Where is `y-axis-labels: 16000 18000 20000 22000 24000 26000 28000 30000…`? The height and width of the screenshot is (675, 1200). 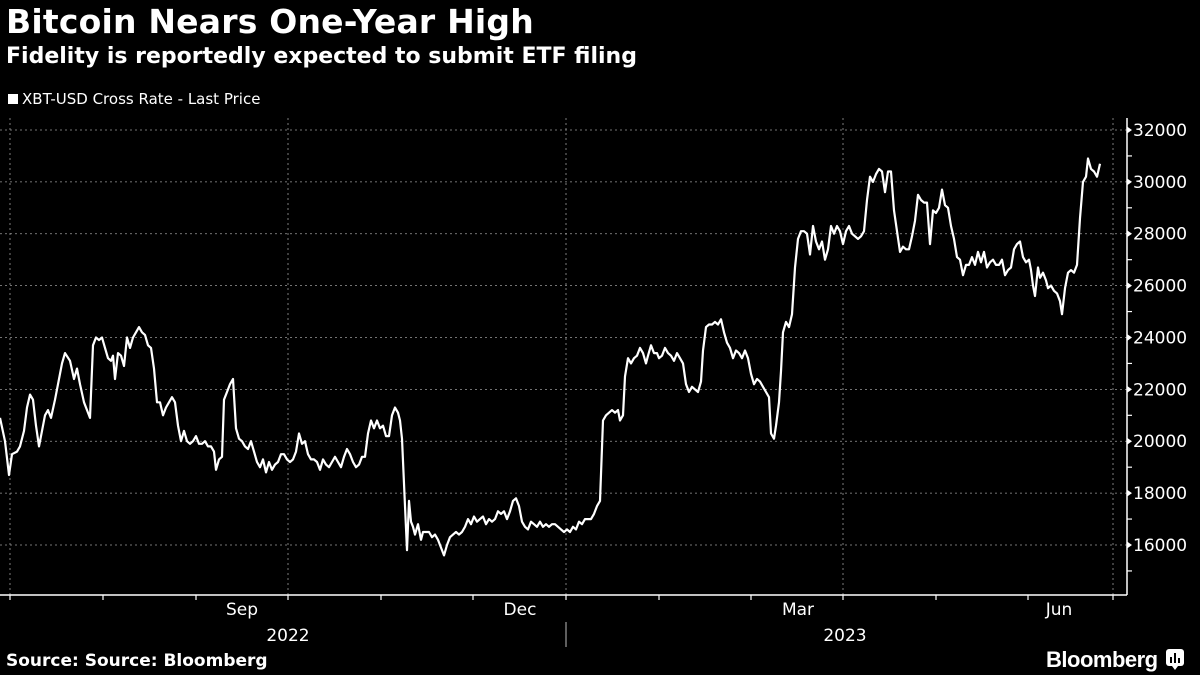
y-axis-labels: 16000 18000 20000 22000 24000 26000 28000 30000… is located at coordinates (1160, 338).